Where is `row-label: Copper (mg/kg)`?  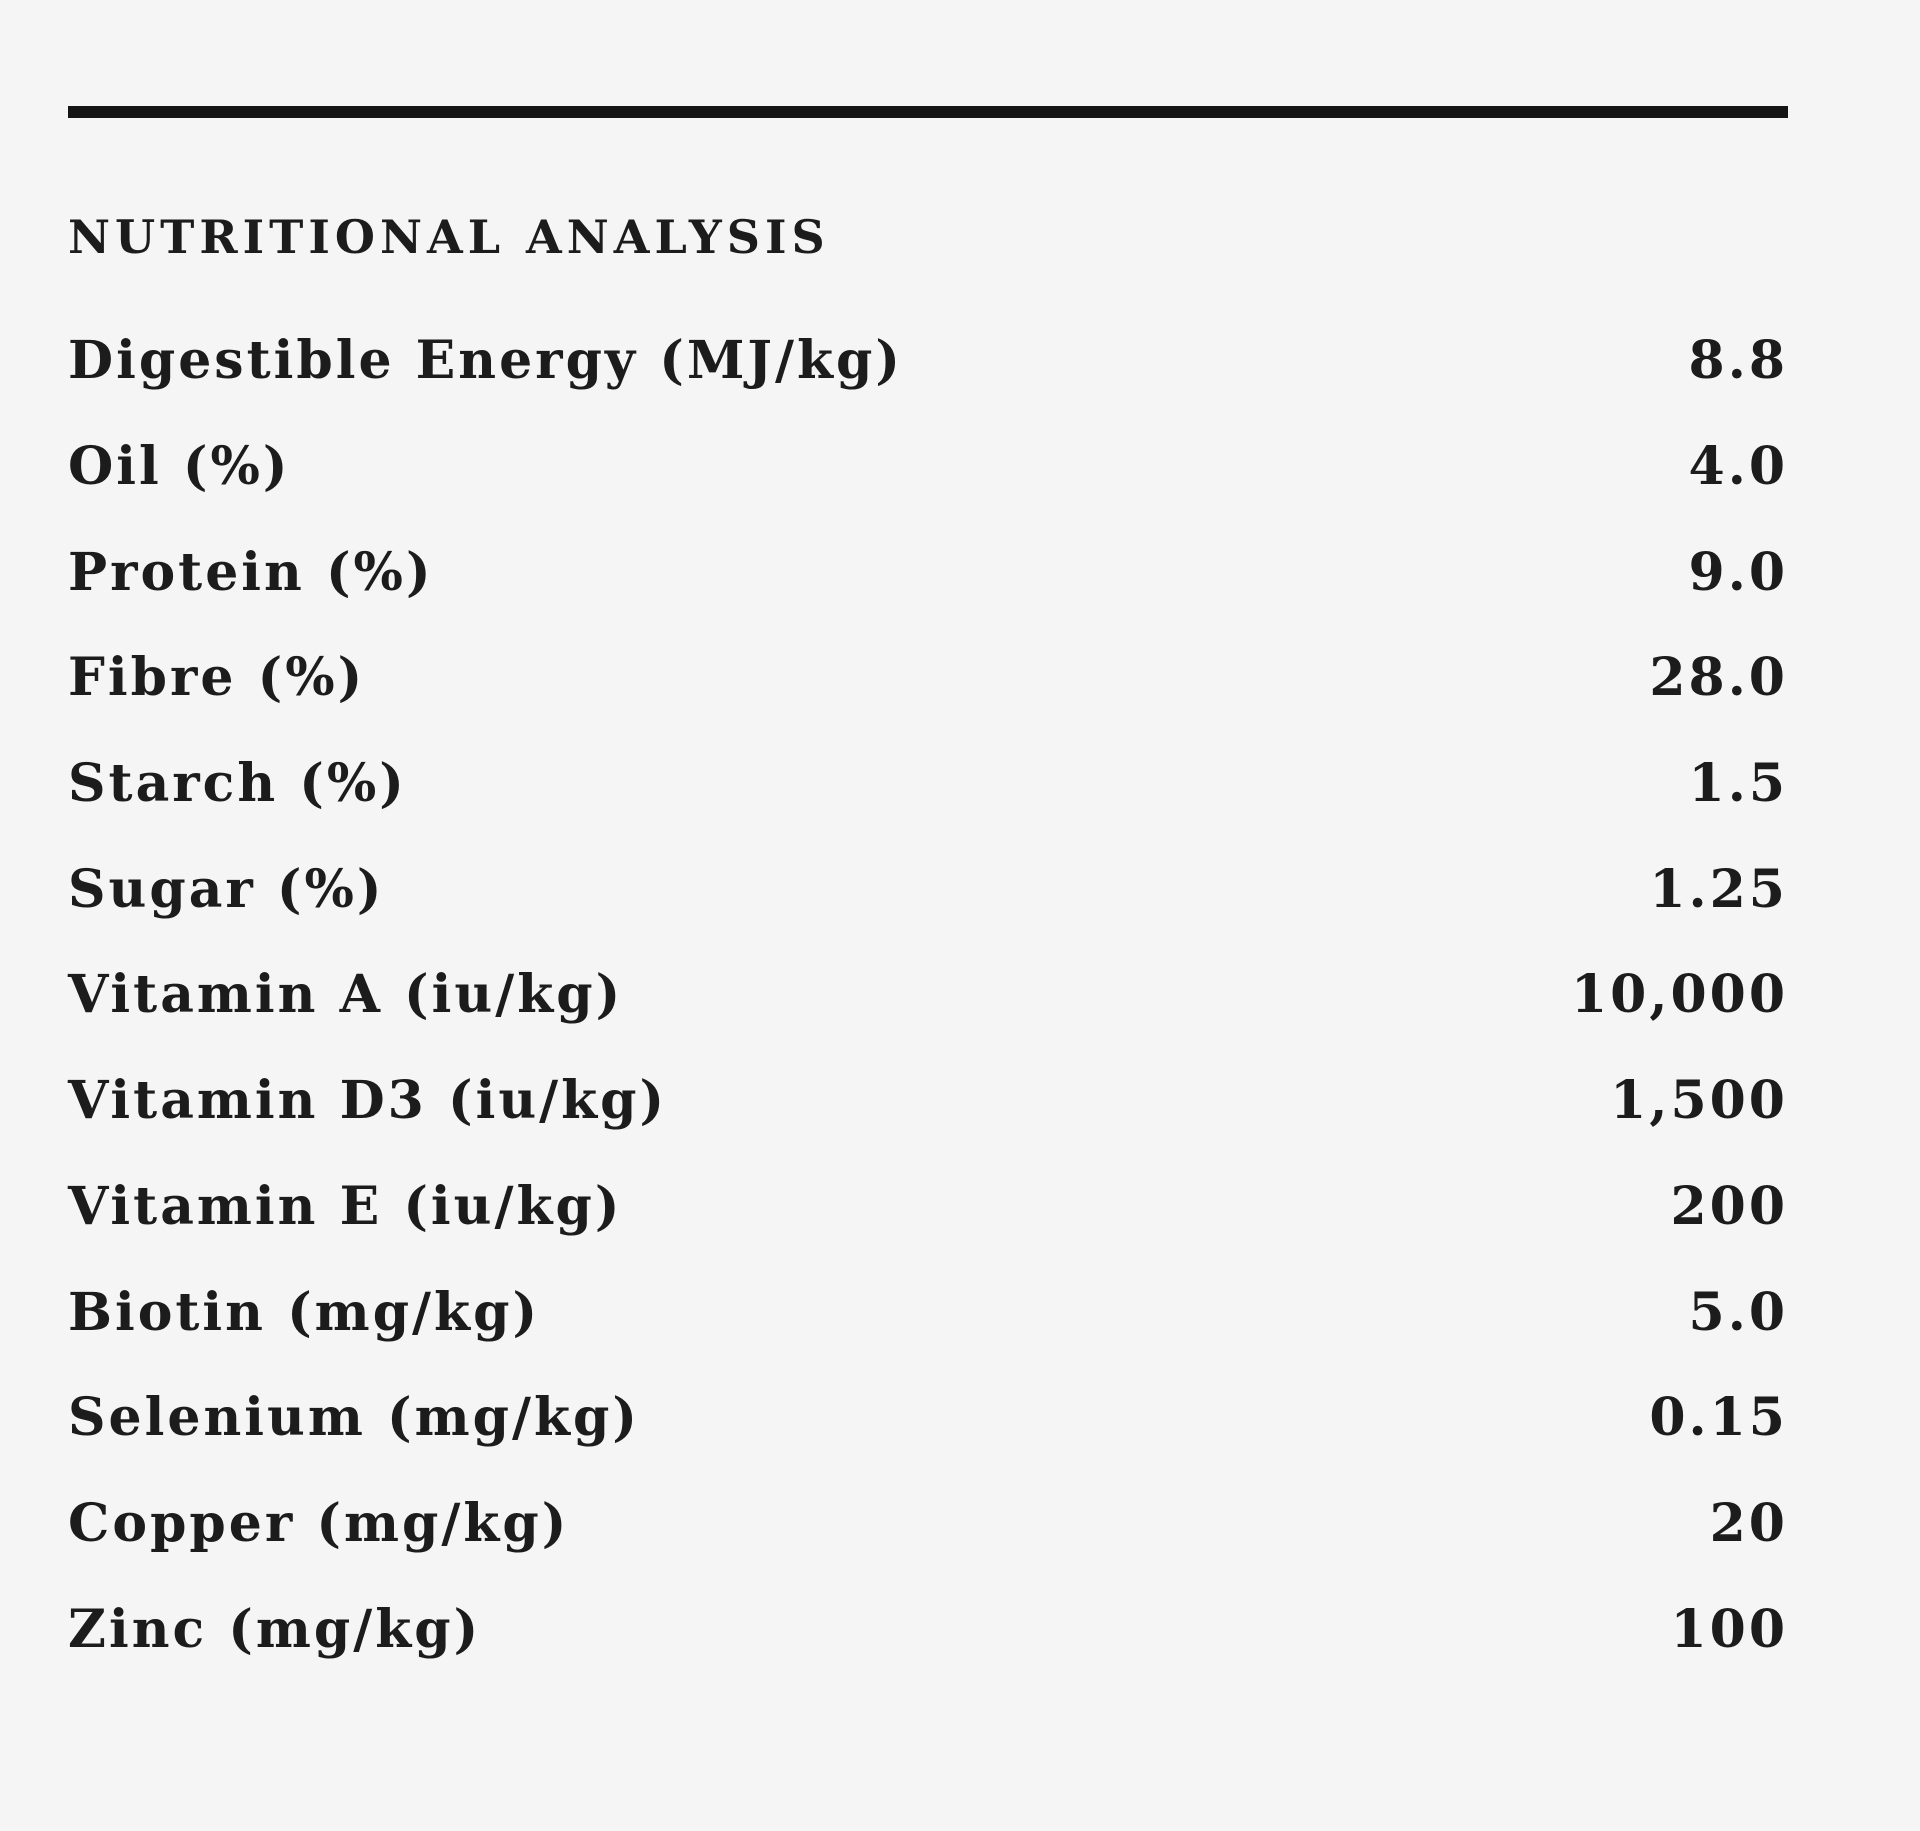
row-label: Copper (mg/kg) is located at coordinates (319, 1523).